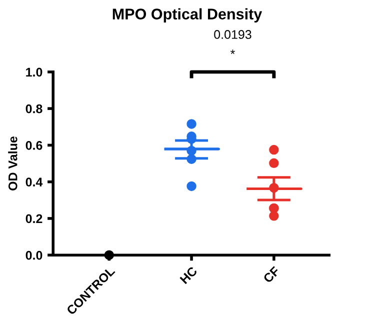  I want to click on y-tick-label: 0.8, so click(34, 109).